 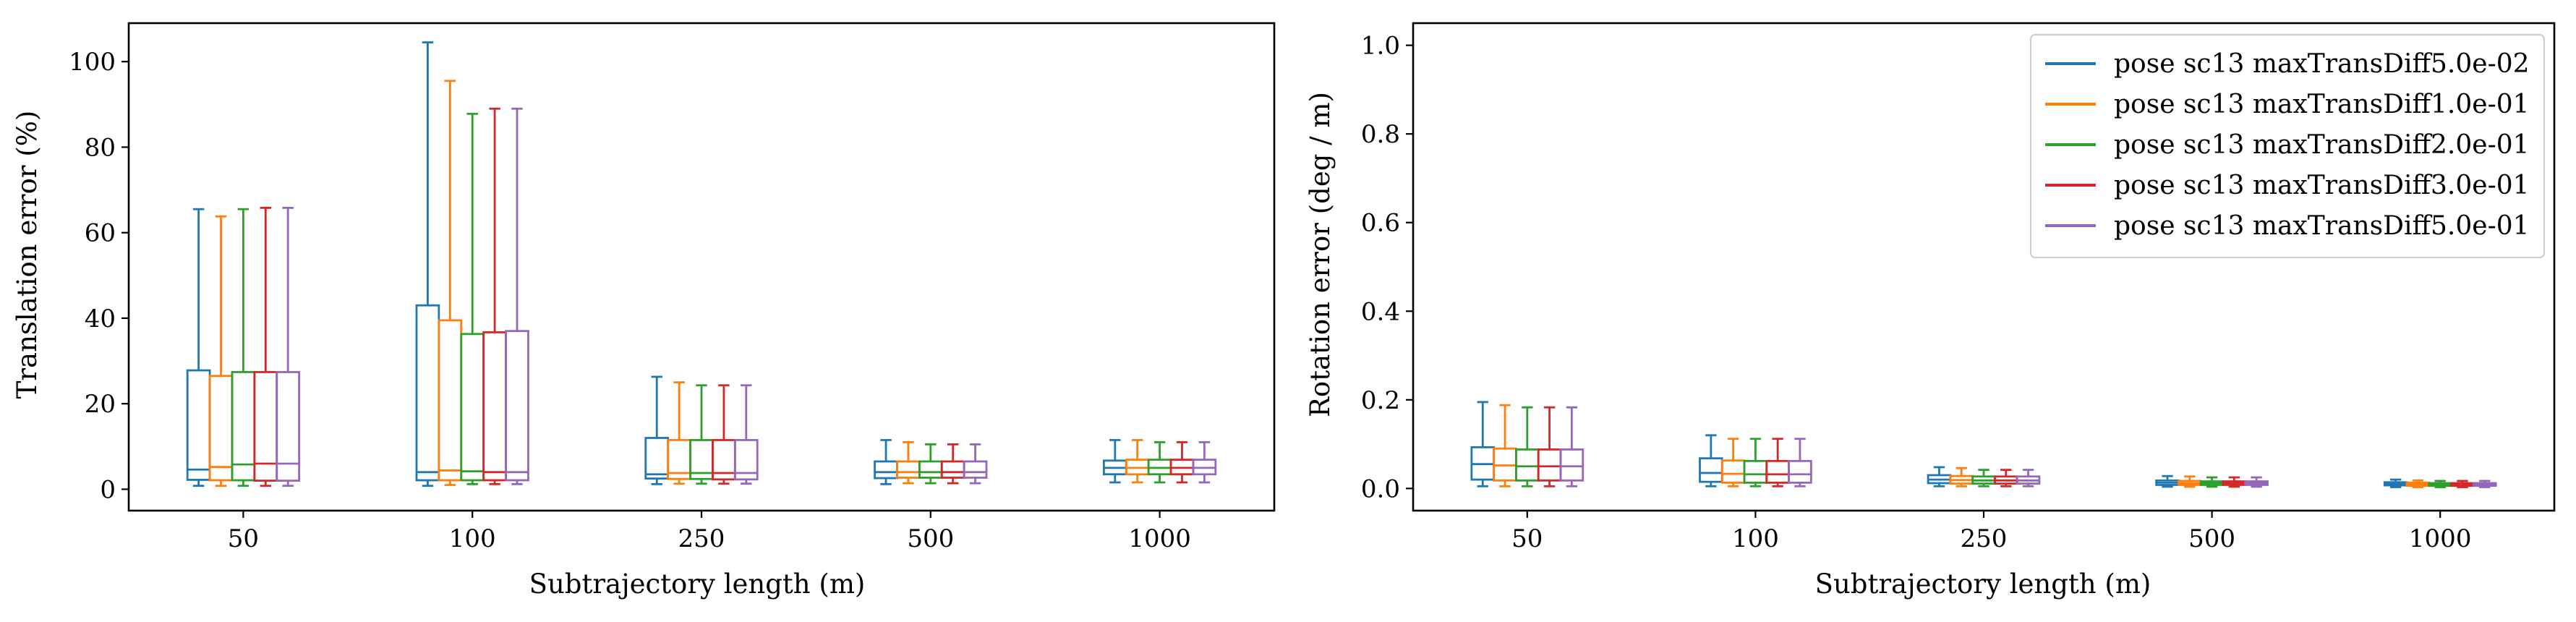 What do you see at coordinates (697, 584) in the screenshot?
I see `left-x-axis-label: Subtrajectory length (m)` at bounding box center [697, 584].